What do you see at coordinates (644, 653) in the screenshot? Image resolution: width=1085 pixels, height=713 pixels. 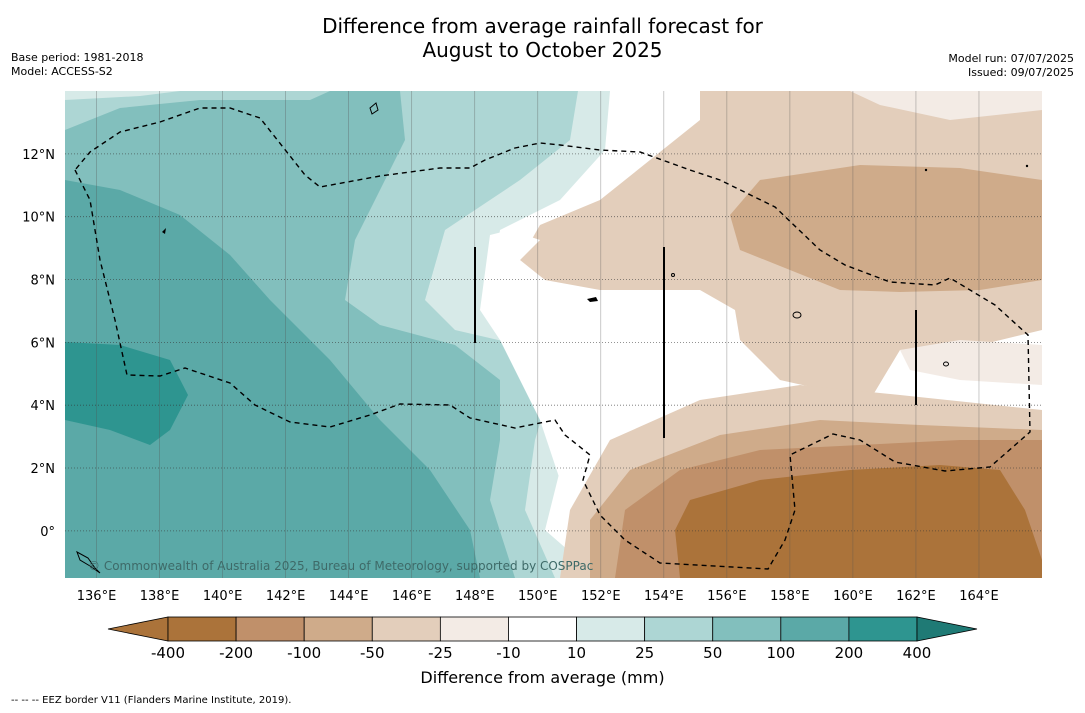 I see `colorbar-tick-label: 25` at bounding box center [644, 653].